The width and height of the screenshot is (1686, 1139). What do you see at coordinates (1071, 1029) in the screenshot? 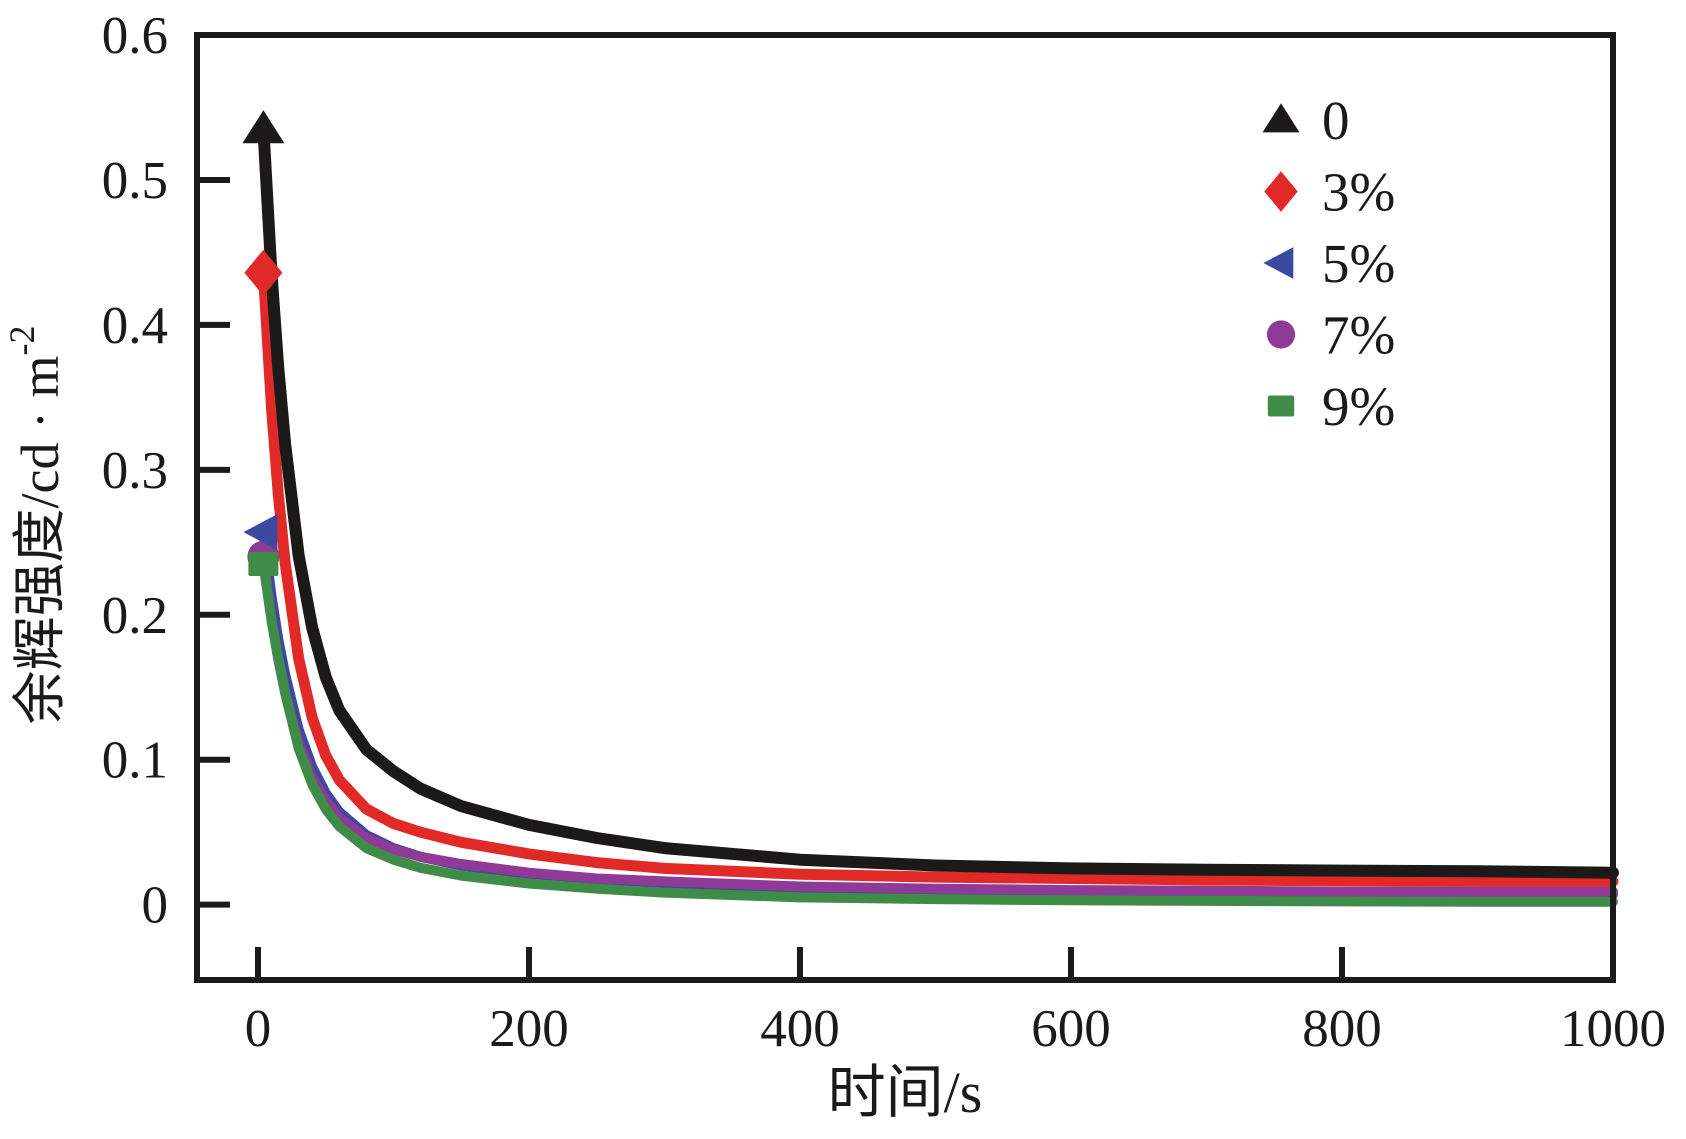
I see `x-tick-label: 600` at bounding box center [1071, 1029].